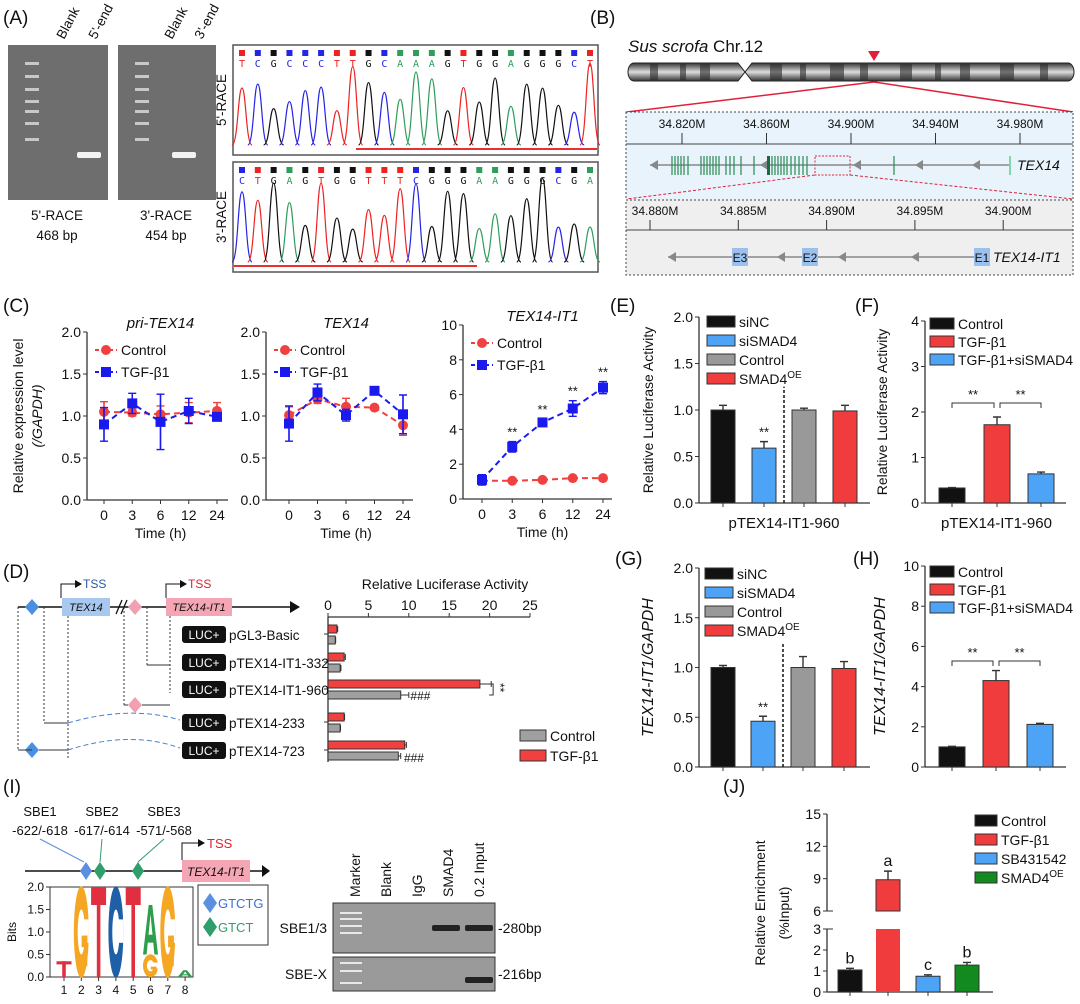 The image size is (1080, 1004). Describe the element at coordinates (64, 990) in the screenshot. I see `x-tick-label: 1` at that location.